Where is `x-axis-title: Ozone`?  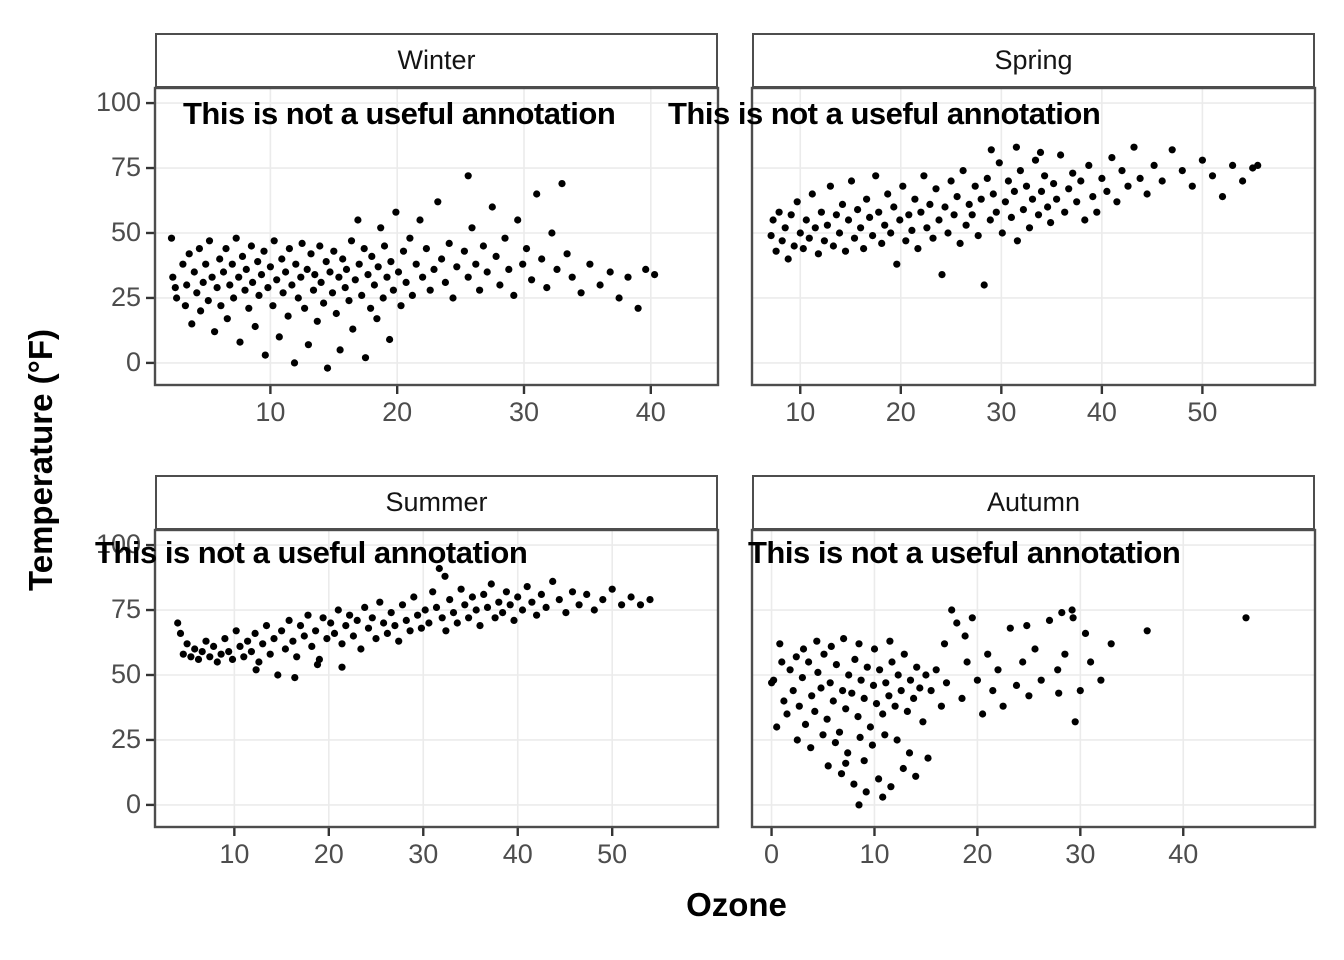 x-axis-title: Ozone is located at coordinates (736, 904).